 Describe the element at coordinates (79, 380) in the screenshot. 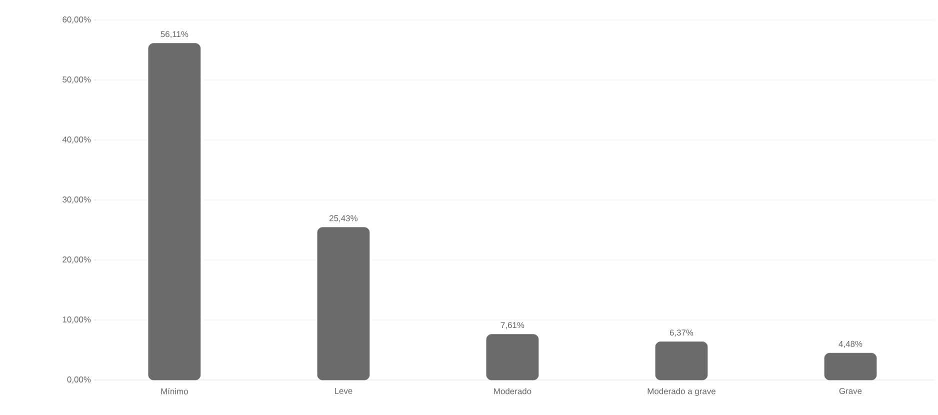

I see `y-tick-label: 0,00%` at that location.